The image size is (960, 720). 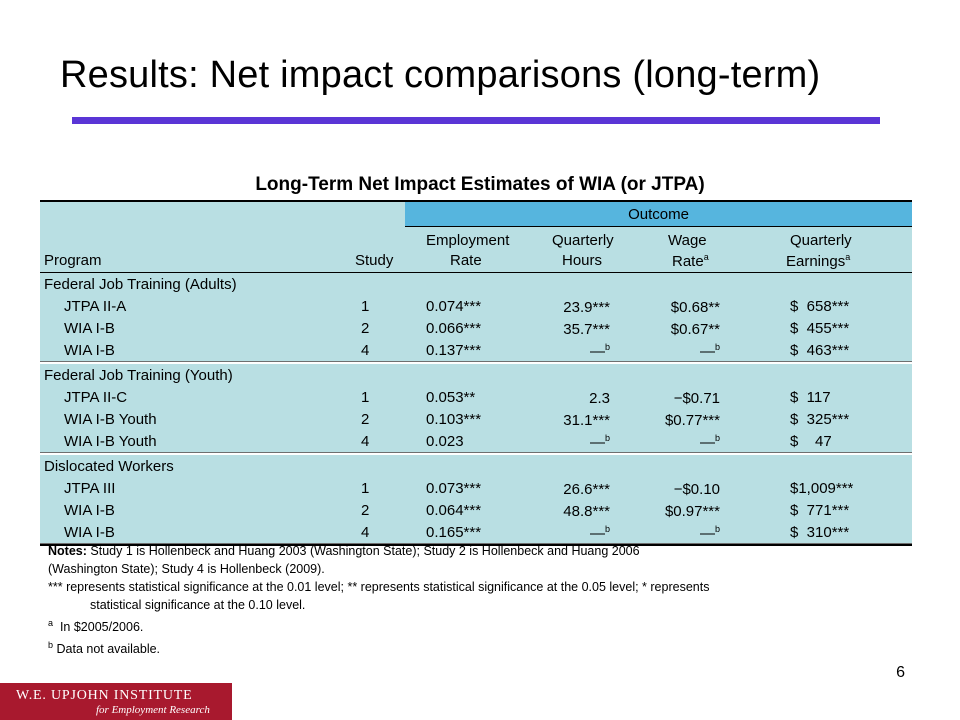 What do you see at coordinates (454, 350) in the screenshot?
I see `cell-employment-rate: 0.137***` at bounding box center [454, 350].